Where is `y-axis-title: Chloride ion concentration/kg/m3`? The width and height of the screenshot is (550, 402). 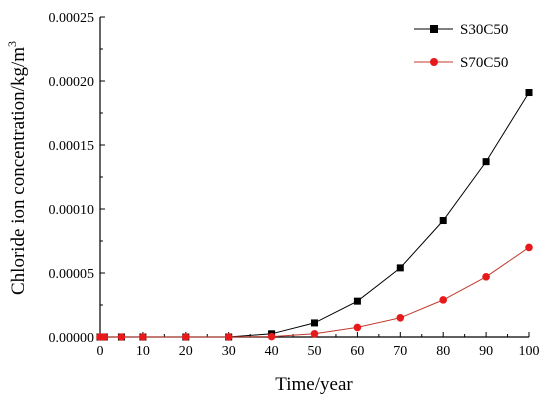
y-axis-title: Chloride ion concentration/kg/m3 is located at coordinates (17, 168).